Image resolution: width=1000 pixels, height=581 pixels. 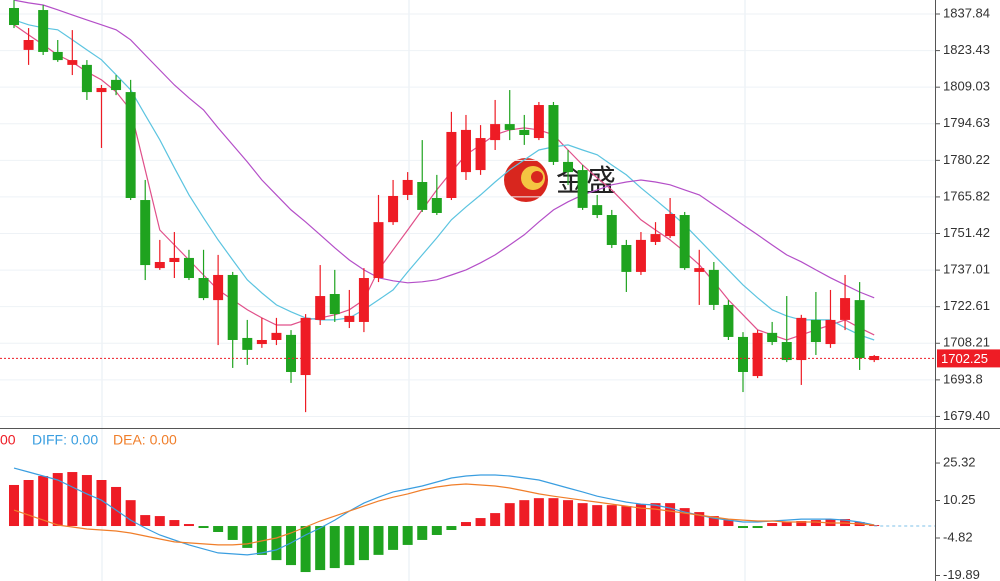 What do you see at coordinates (966, 342) in the screenshot?
I see `y-tick-label: 1708.21` at bounding box center [966, 342].